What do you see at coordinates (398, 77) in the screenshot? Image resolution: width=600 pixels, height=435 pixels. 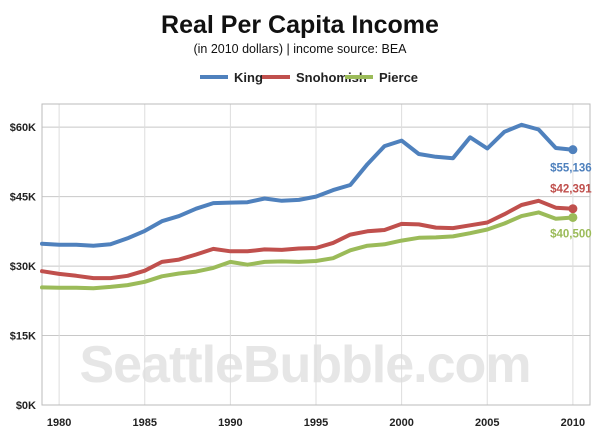 I see `legend-label-pierce: Pierce` at bounding box center [398, 77].